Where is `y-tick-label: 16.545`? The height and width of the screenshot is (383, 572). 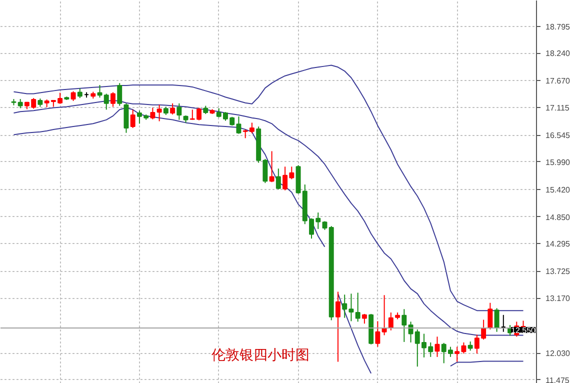
y-tick-label: 16.545 is located at coordinates (558, 135).